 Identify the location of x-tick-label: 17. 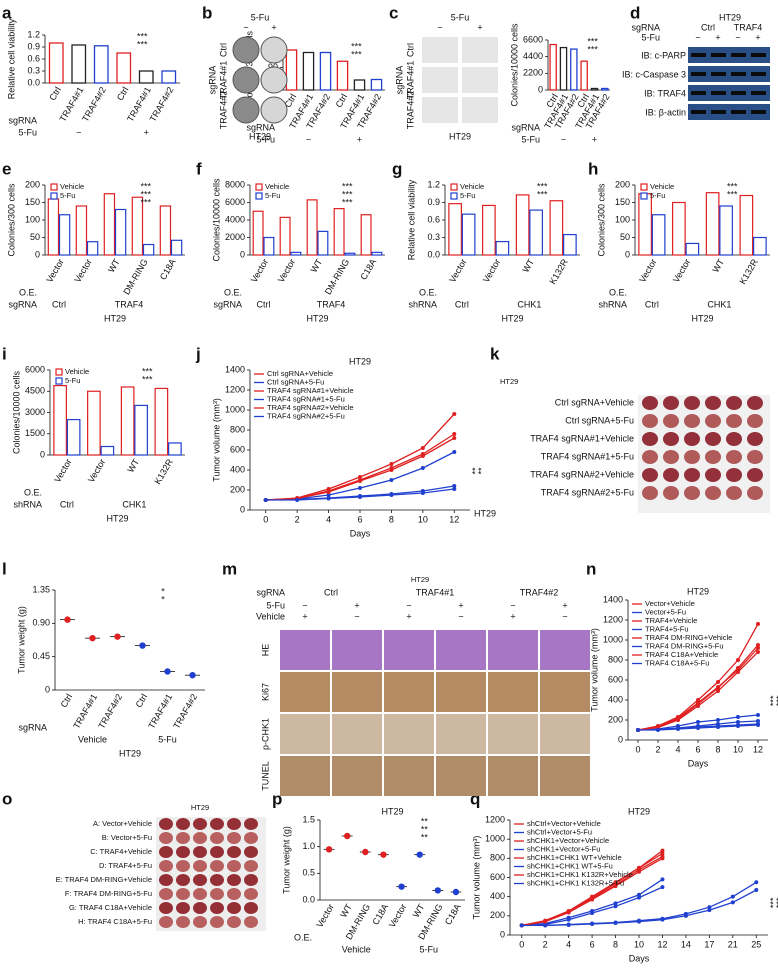
(709, 944).